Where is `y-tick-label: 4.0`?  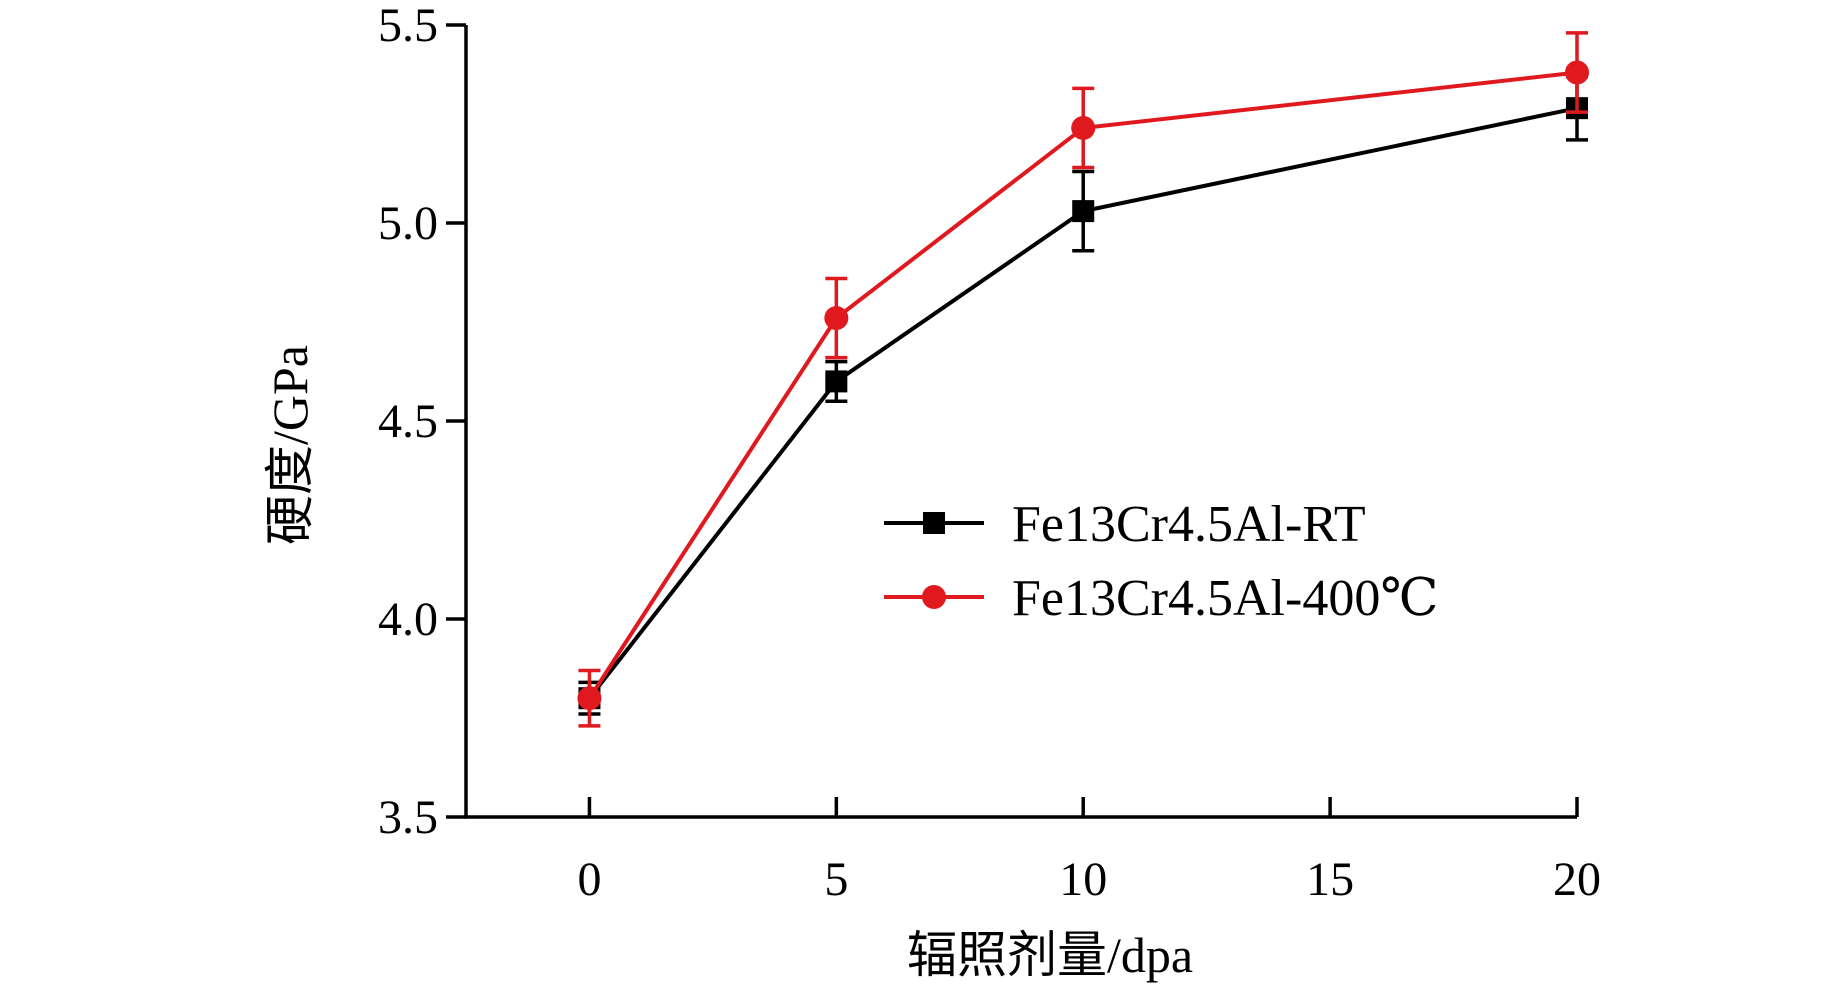 y-tick-label: 4.0 is located at coordinates (408, 619).